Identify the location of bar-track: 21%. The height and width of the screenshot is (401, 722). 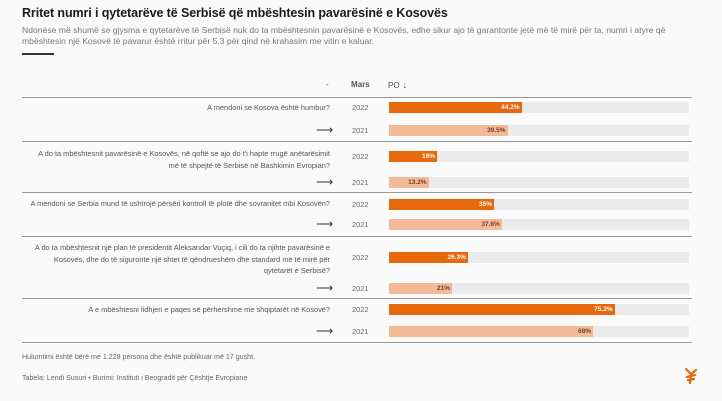
(539, 288).